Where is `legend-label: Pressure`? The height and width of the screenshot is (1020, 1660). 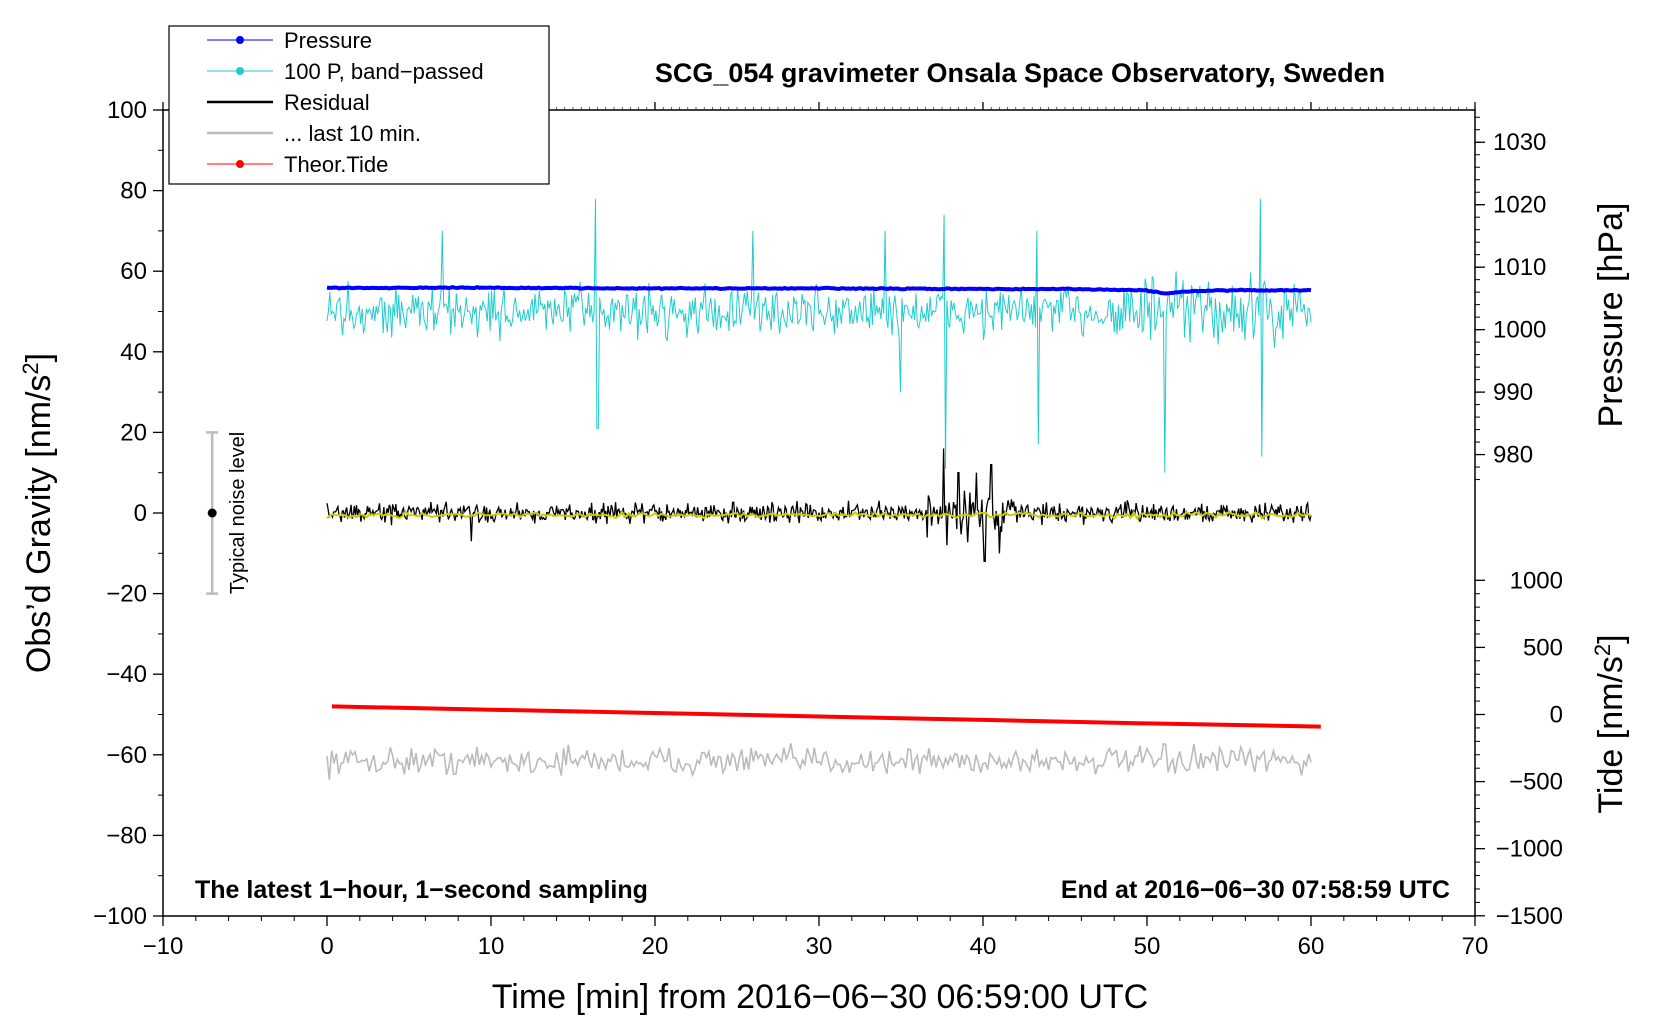 legend-label: Pressure is located at coordinates (328, 40).